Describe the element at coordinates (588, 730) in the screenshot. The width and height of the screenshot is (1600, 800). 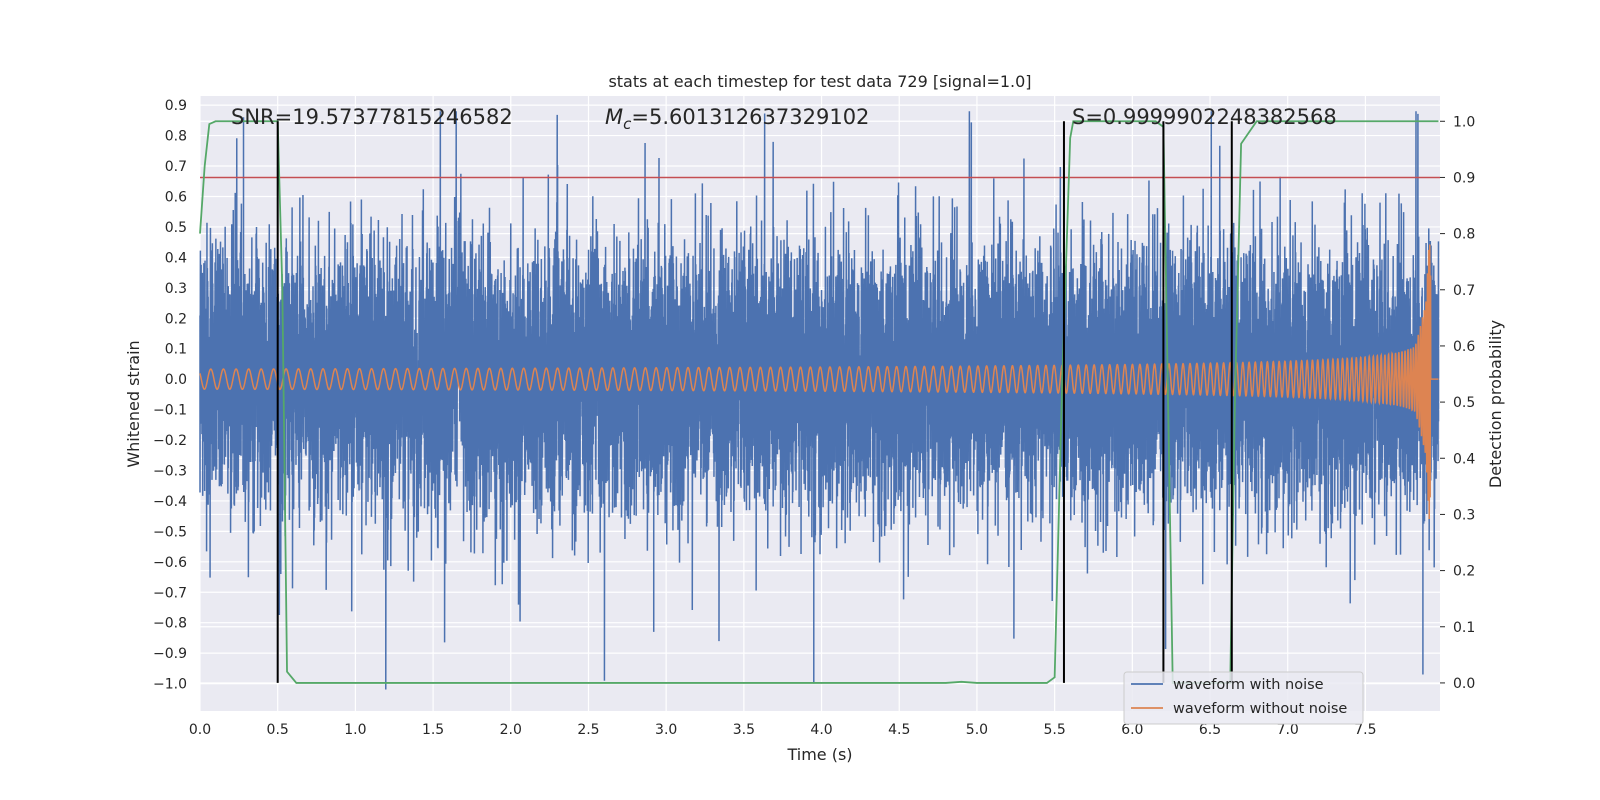
I see `x-tick-label: 2.5` at that location.